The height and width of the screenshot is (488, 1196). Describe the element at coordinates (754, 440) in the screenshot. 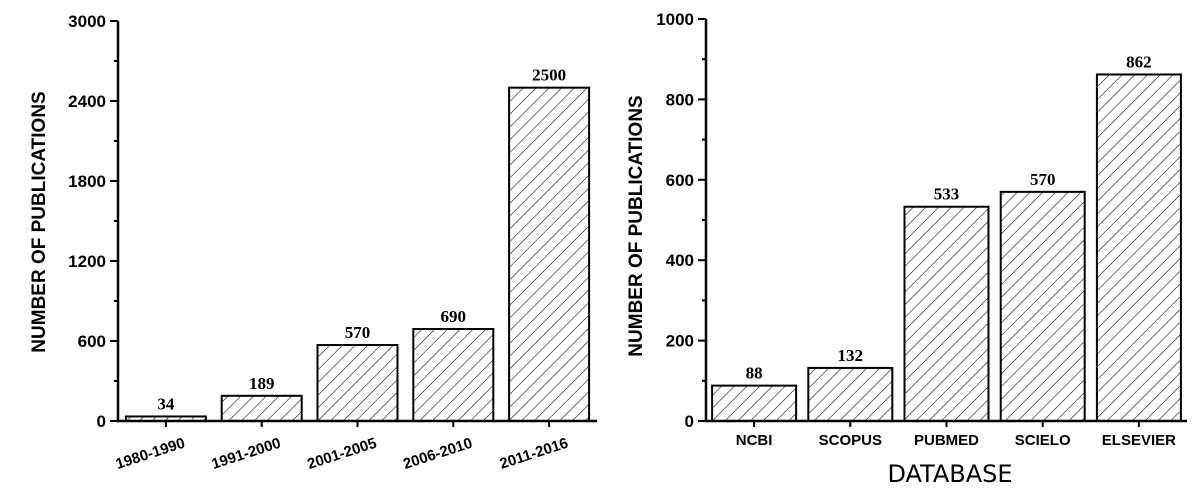

I see `right-x-tick-label: NCBI` at that location.